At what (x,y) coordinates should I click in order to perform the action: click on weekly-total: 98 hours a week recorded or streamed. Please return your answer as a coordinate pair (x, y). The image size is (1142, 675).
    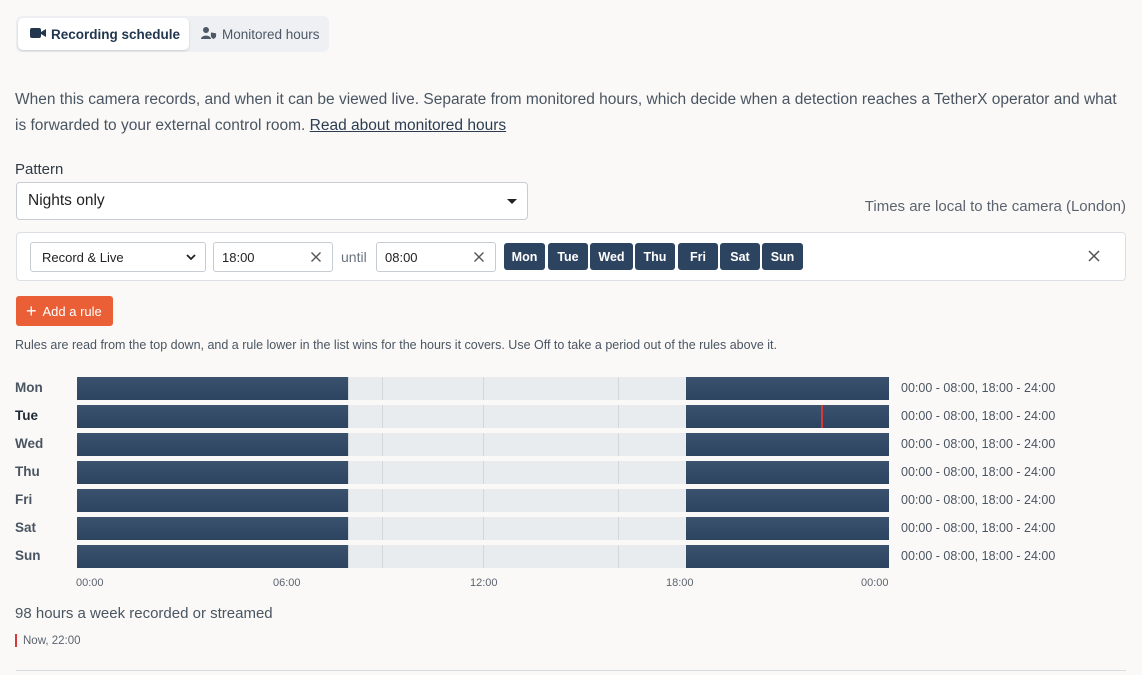
    Looking at the image, I should click on (144, 613).